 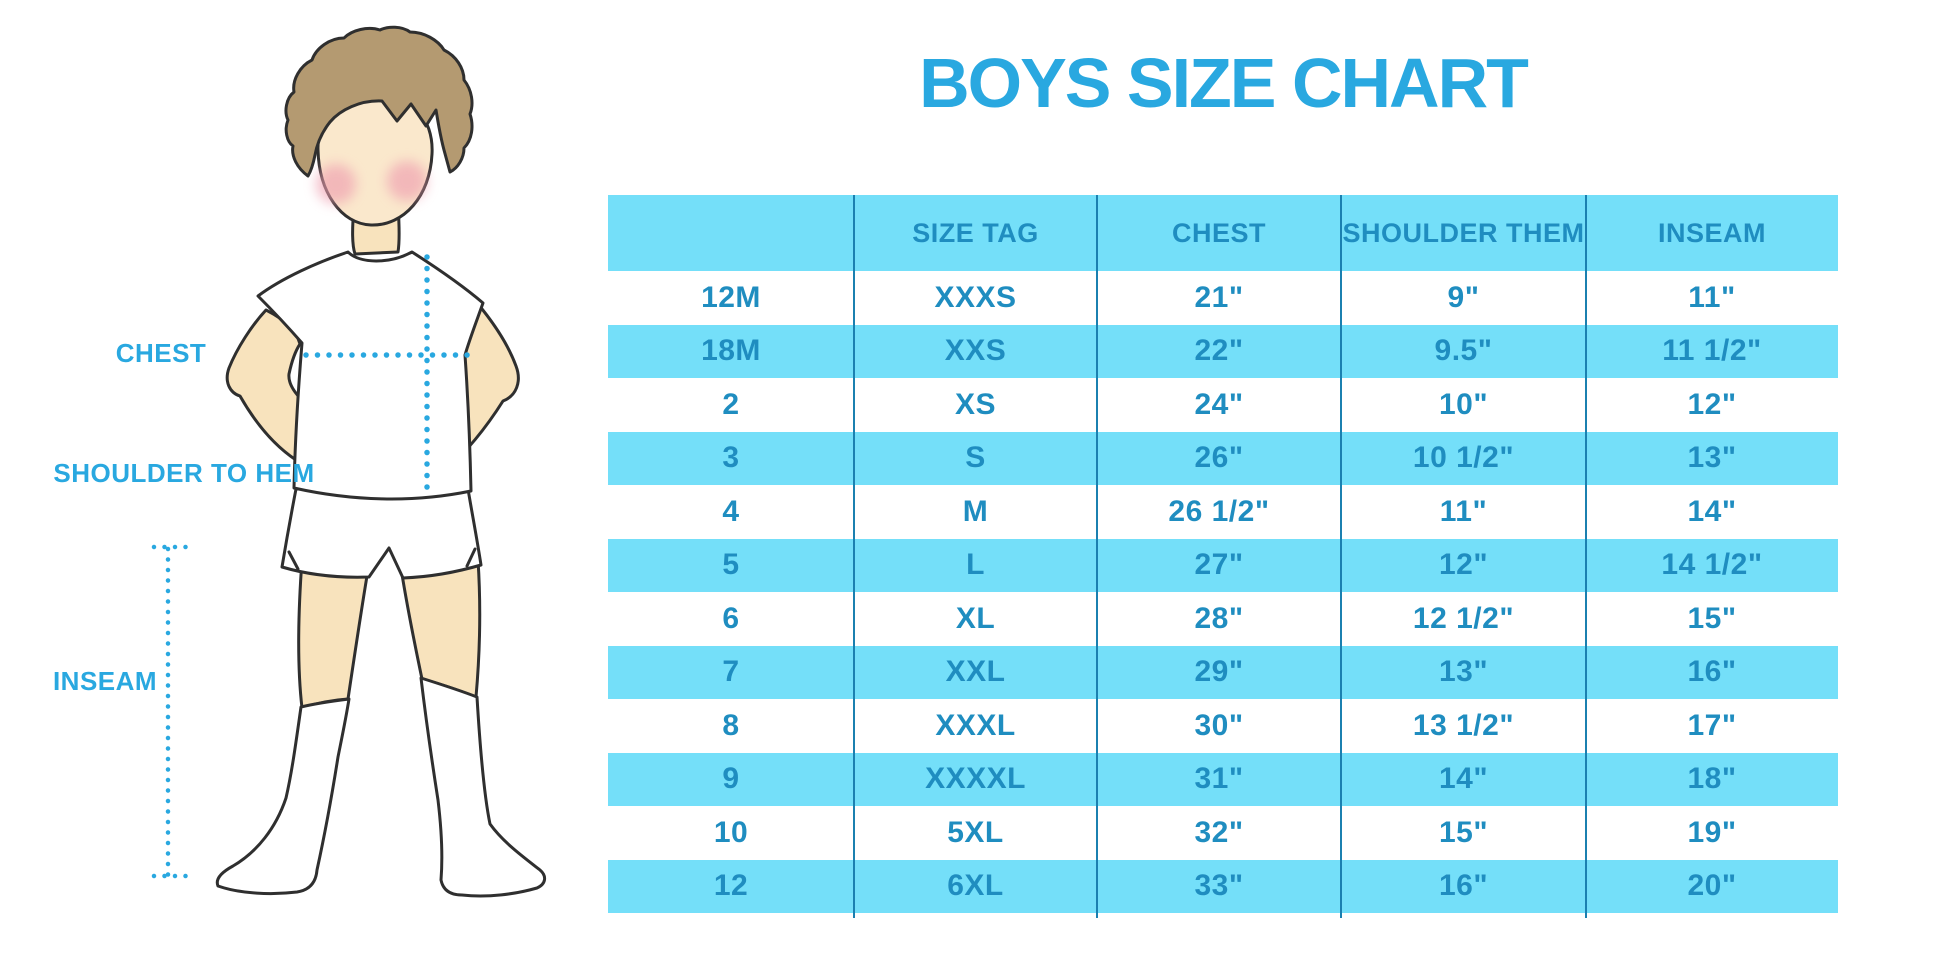 I want to click on table-row: 12 6XL 33" 16" 20", so click(x=1223, y=886).